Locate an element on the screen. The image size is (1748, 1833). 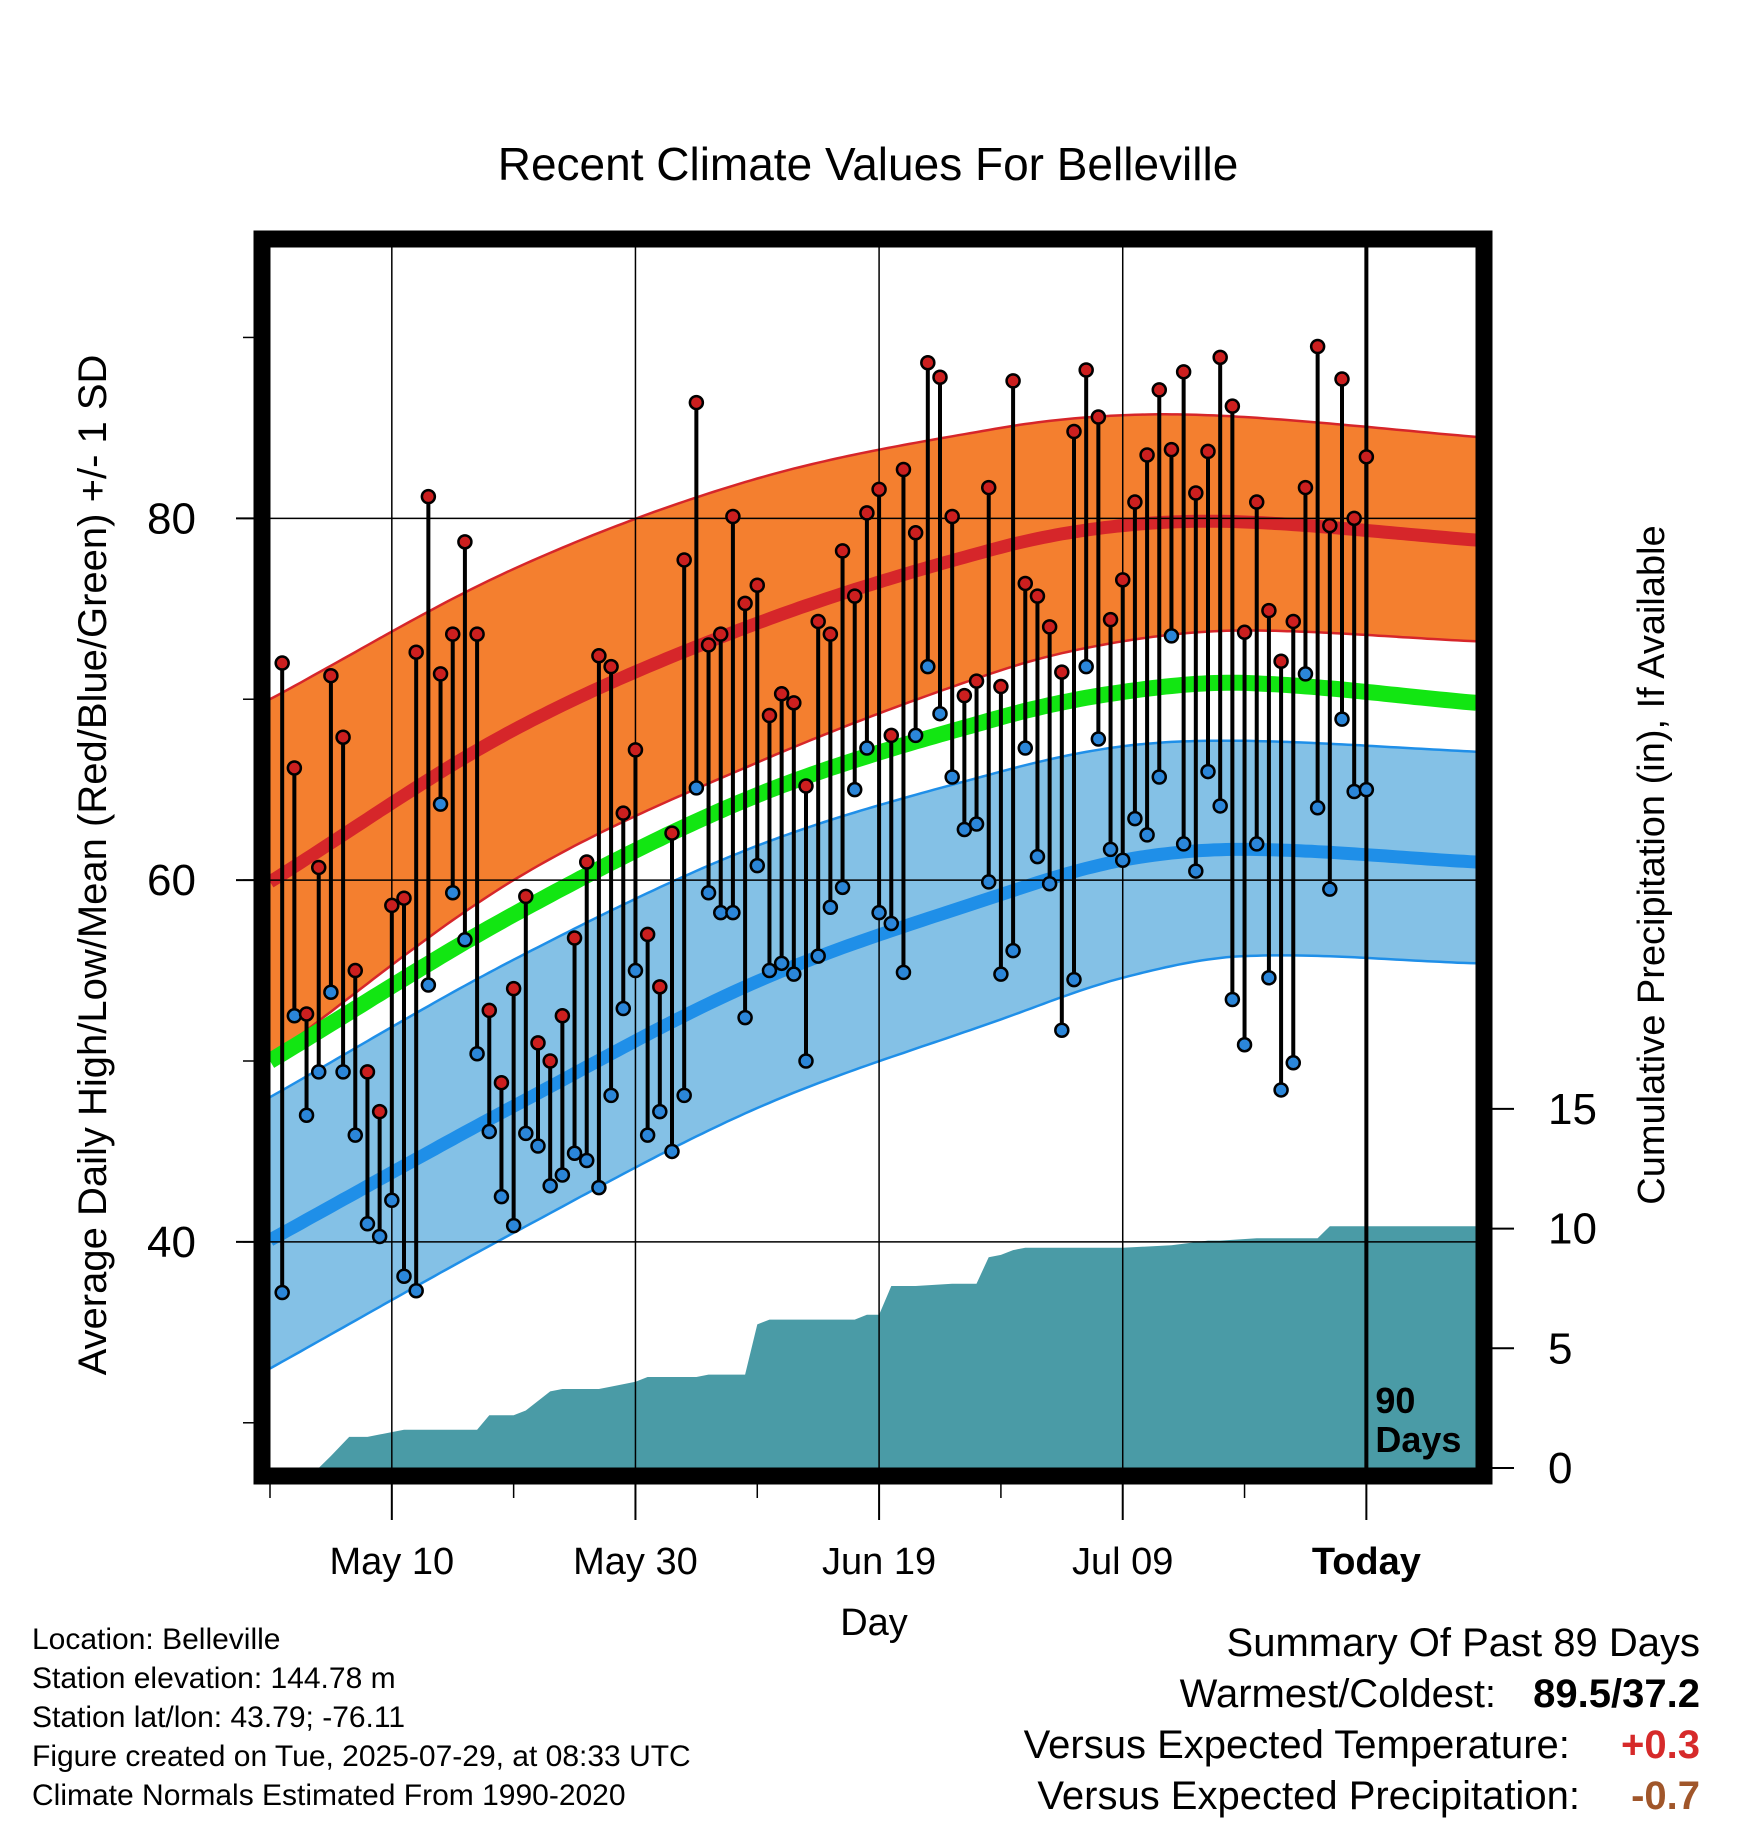
x-axis-title: Day is located at coordinates (874, 1623).